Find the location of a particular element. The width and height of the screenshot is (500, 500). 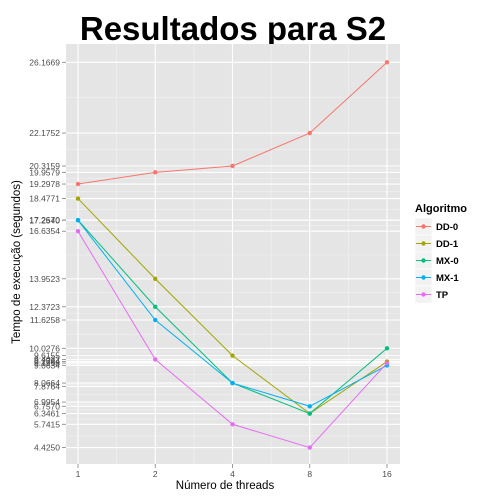

legend-item-tp: TP is located at coordinates (431, 294).